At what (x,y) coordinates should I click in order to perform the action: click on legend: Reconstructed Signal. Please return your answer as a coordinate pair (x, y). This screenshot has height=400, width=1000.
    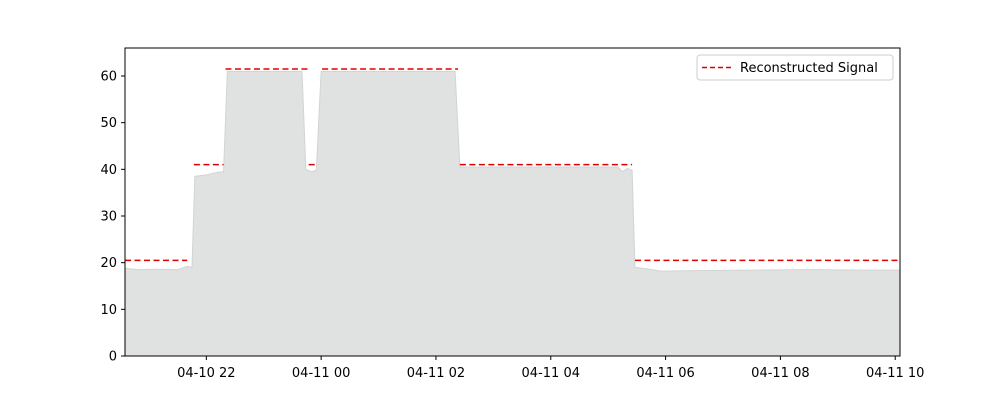
    Looking at the image, I should click on (795, 67).